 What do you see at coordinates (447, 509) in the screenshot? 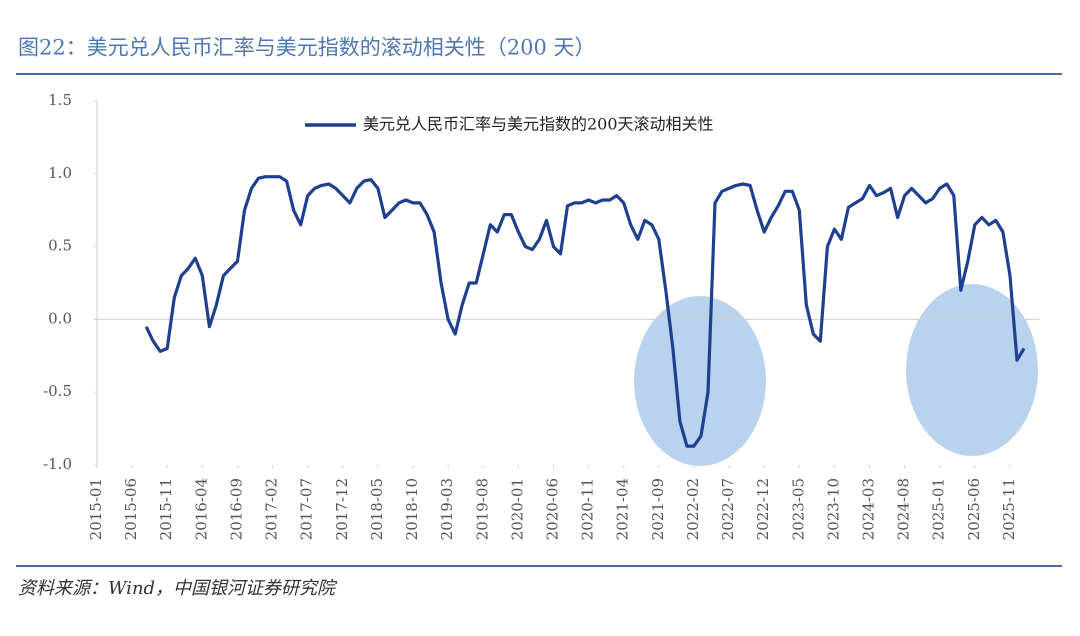
I see `x-tick-label: 2019-03` at bounding box center [447, 509].